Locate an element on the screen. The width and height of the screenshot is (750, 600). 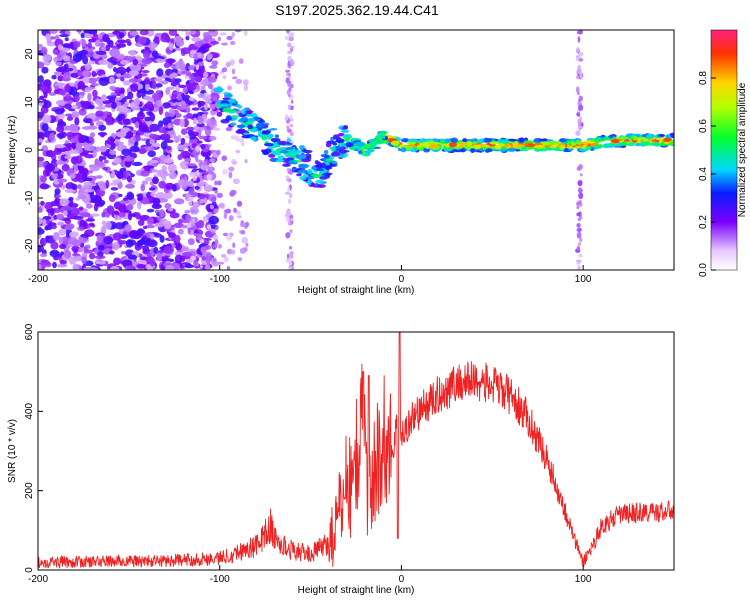
snr-y-tick-label: 200 is located at coordinates (29, 490).